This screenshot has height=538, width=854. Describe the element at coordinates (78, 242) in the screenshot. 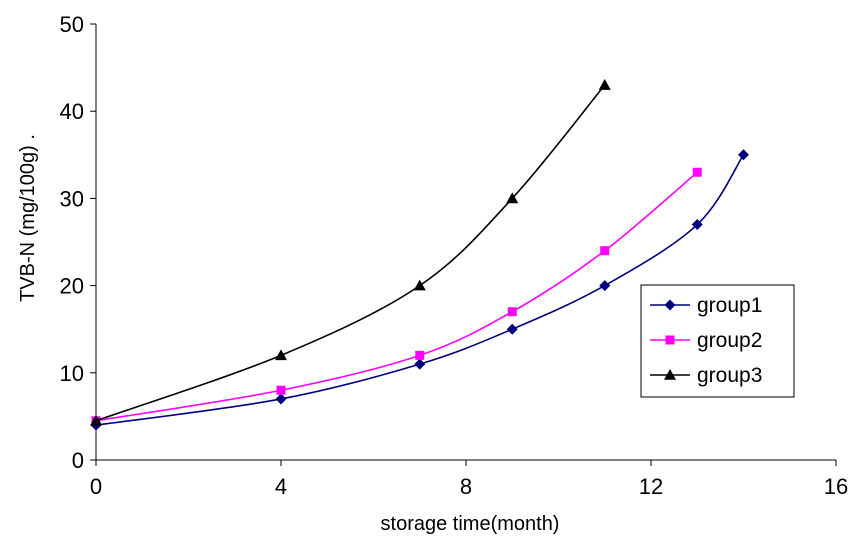

I see `y-axis-ticks: 0 10 20 30 40 50` at that location.